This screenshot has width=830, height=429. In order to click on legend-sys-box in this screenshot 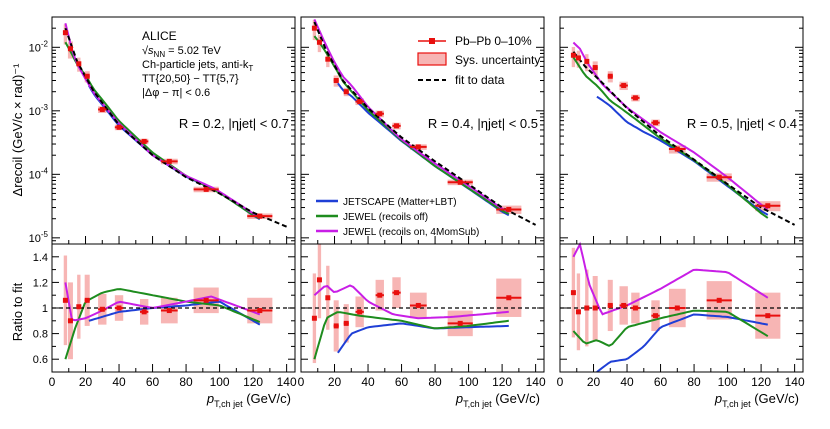, I will do `click(432, 59)`.